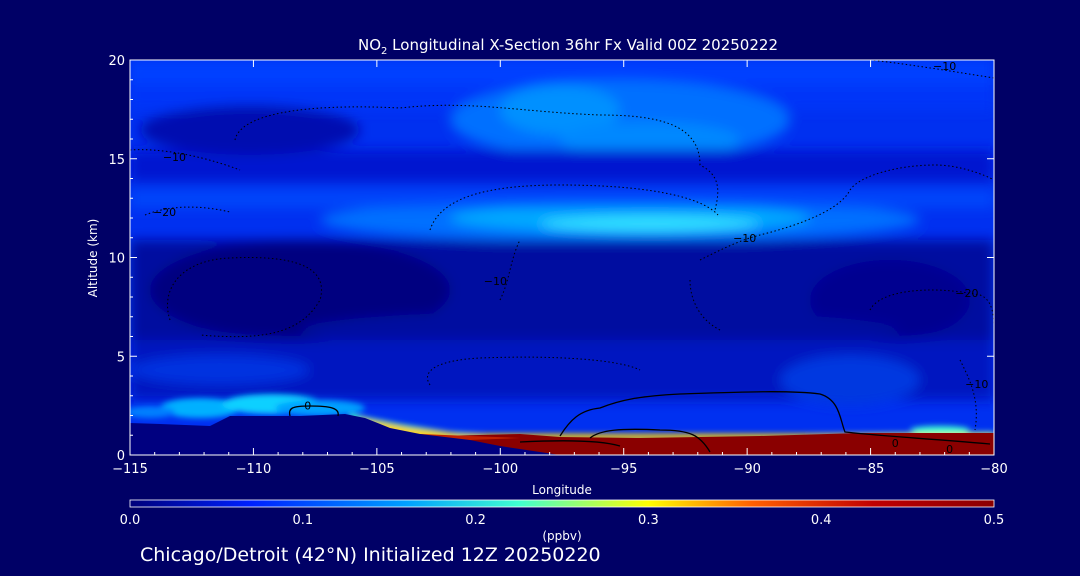 Image resolution: width=1080 pixels, height=576 pixels. What do you see at coordinates (116, 160) in the screenshot?
I see `y-tick-label: 15` at bounding box center [116, 160].